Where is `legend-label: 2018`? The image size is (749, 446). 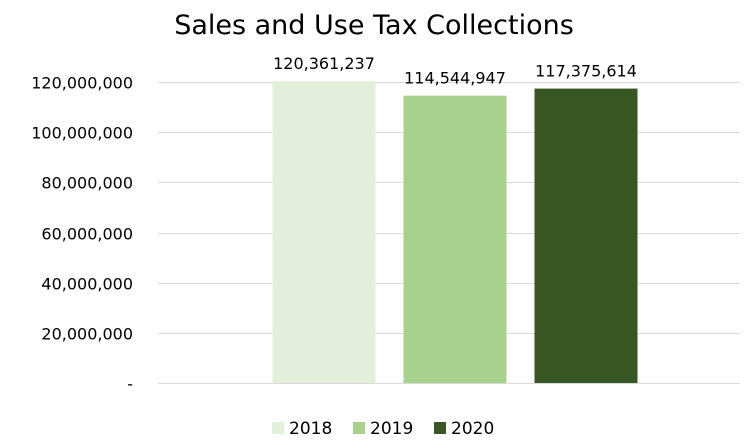
legend-label: 2018 is located at coordinates (310, 429).